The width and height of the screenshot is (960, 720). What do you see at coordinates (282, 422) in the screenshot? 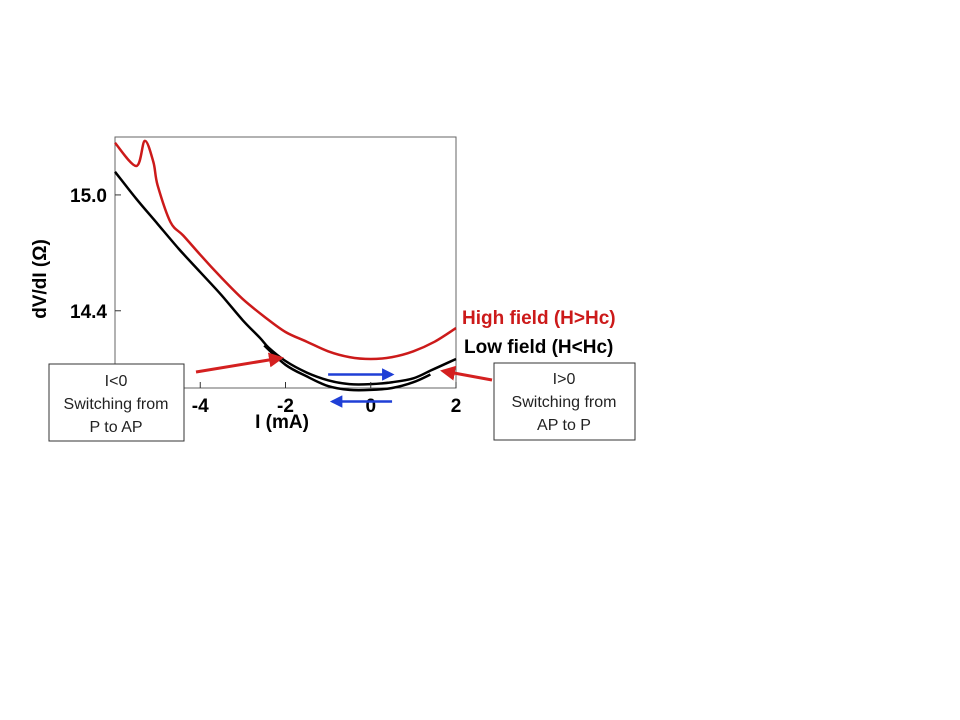
I see `x-axis-title: I (mA)` at bounding box center [282, 422].